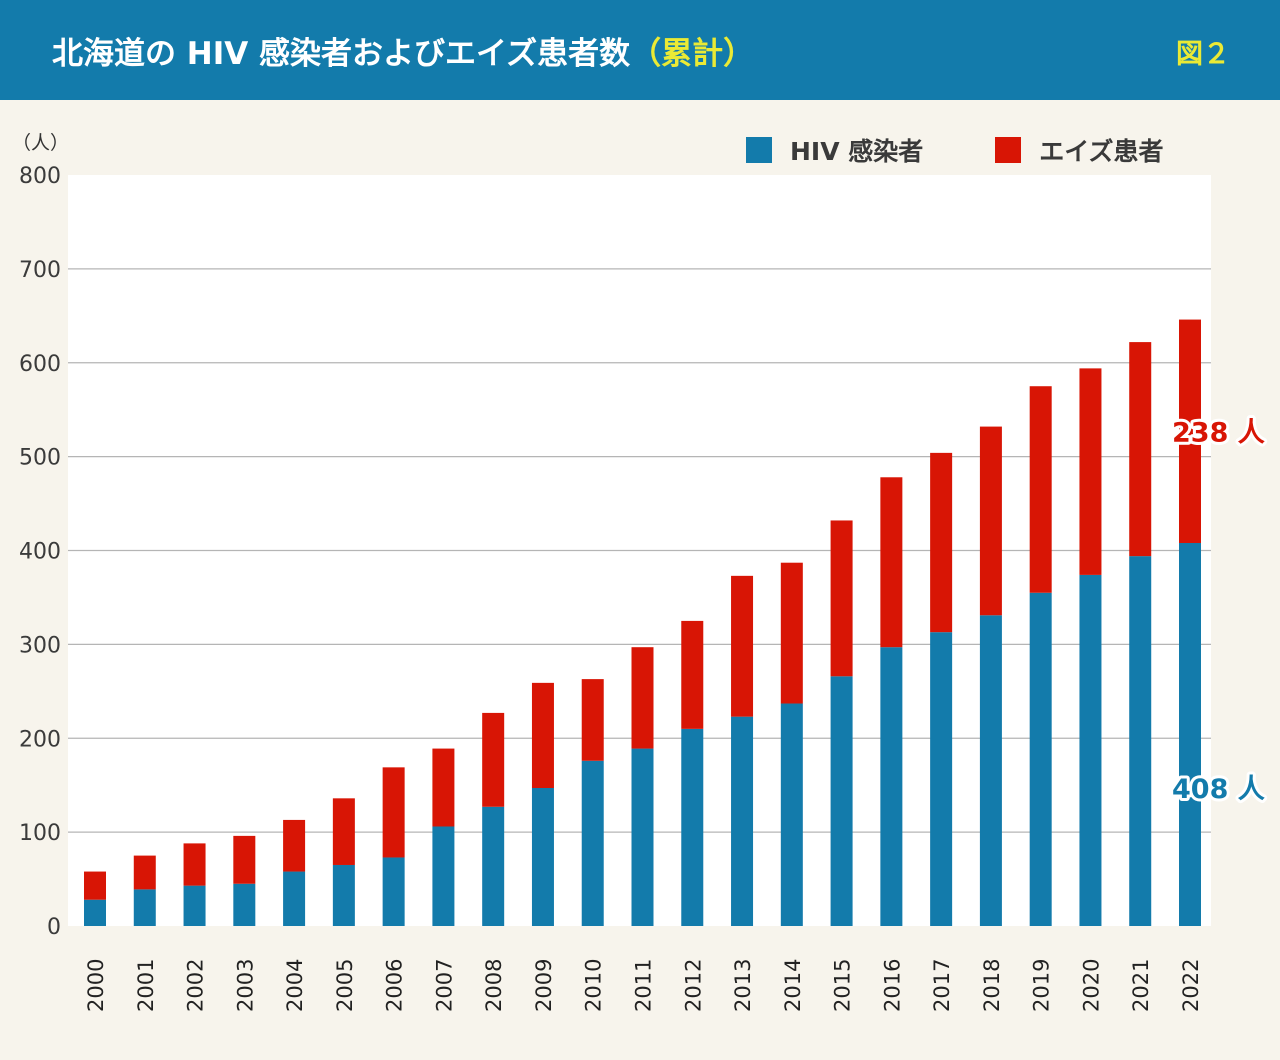 The height and width of the screenshot is (1060, 1280). I want to click on x-tick-label: 2007, so click(444, 985).